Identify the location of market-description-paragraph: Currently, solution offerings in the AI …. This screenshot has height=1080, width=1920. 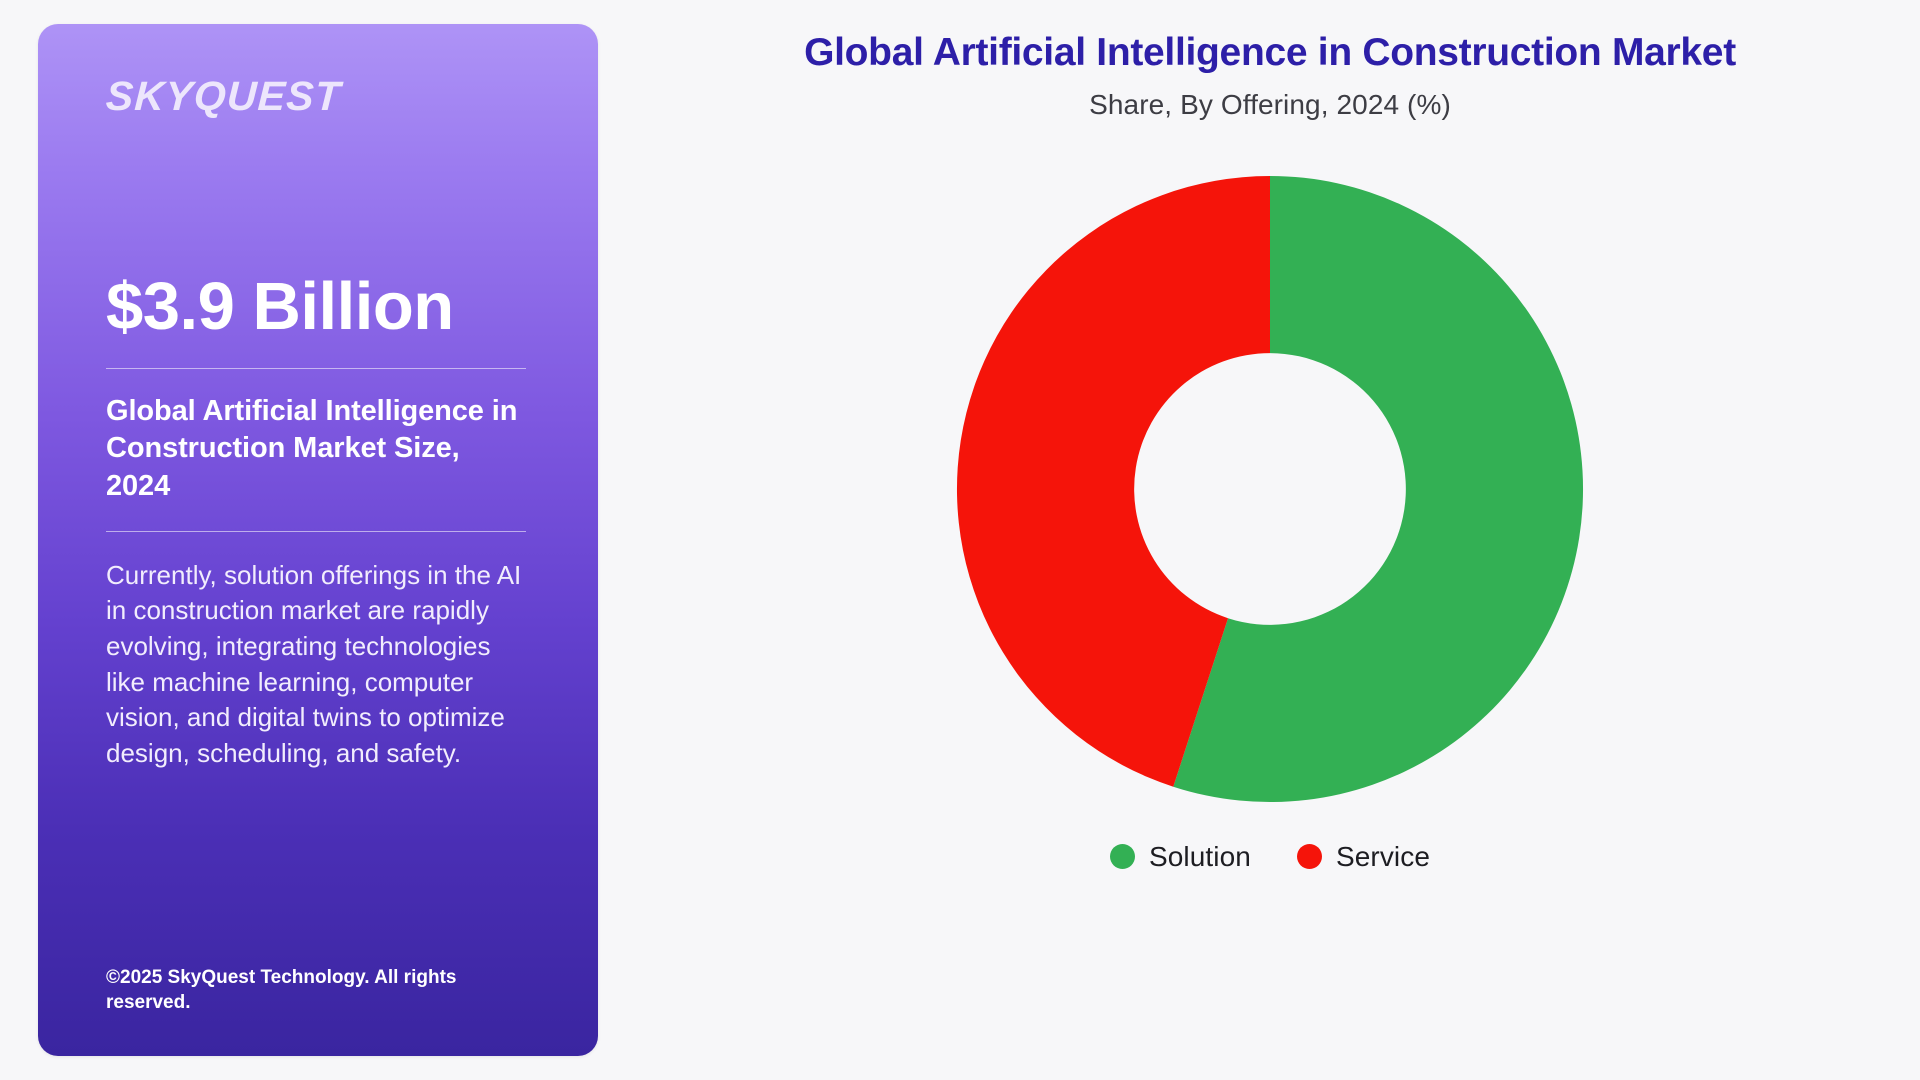
(314, 663).